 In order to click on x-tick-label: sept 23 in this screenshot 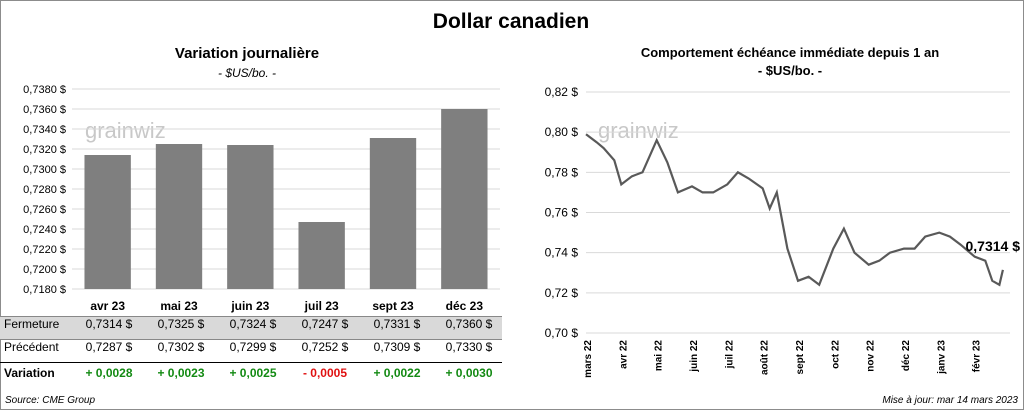, I will do `click(393, 306)`.